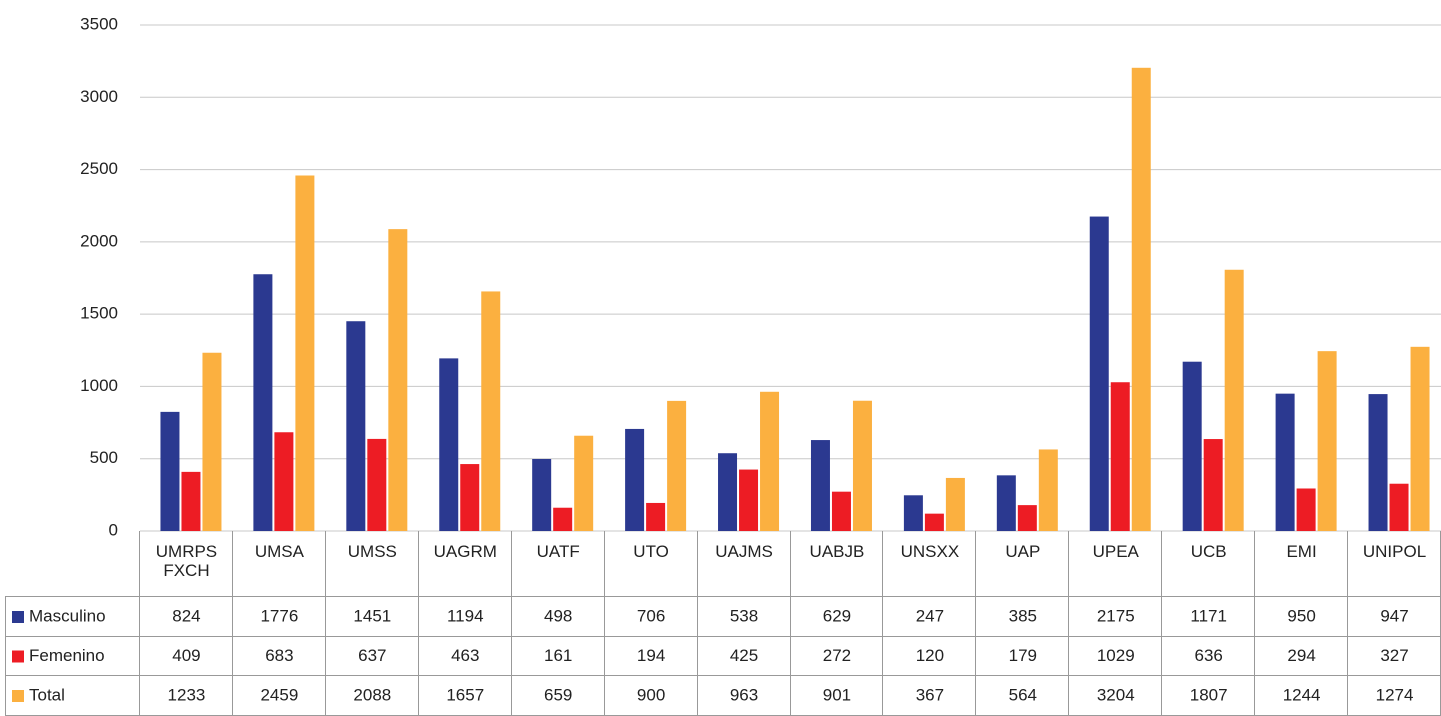  I want to click on table-value: 463, so click(465, 655).